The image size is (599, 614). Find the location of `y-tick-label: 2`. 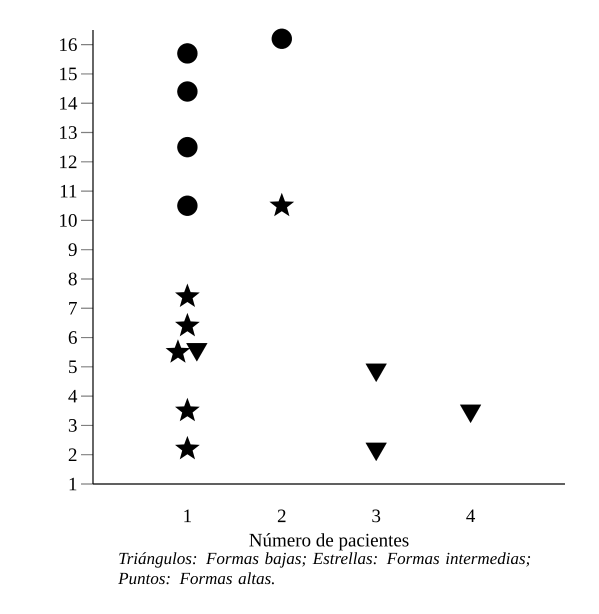

y-tick-label: 2 is located at coordinates (72, 454).